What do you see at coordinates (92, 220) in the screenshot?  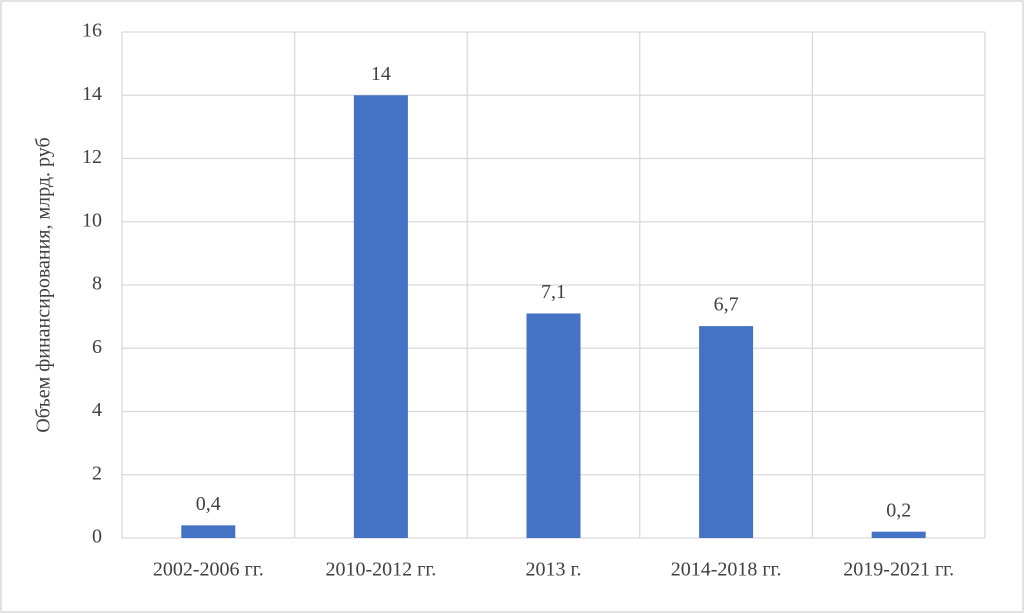 I see `y-tick-label: 10` at bounding box center [92, 220].